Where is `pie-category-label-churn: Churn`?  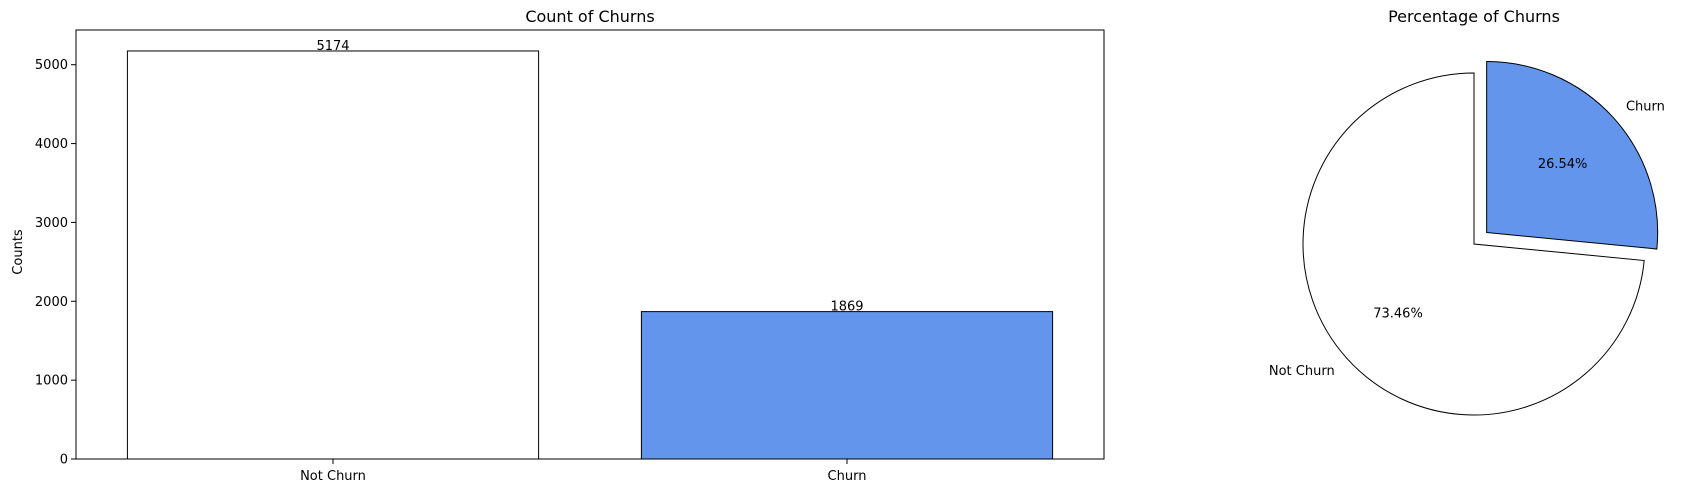 pie-category-label-churn: Churn is located at coordinates (1645, 107).